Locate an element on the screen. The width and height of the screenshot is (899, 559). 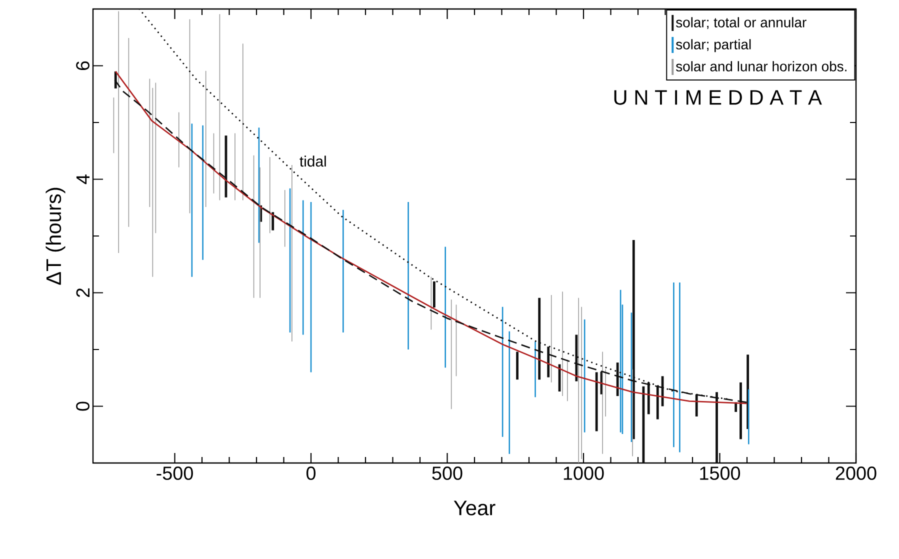
series-label: tidal is located at coordinates (313, 161).